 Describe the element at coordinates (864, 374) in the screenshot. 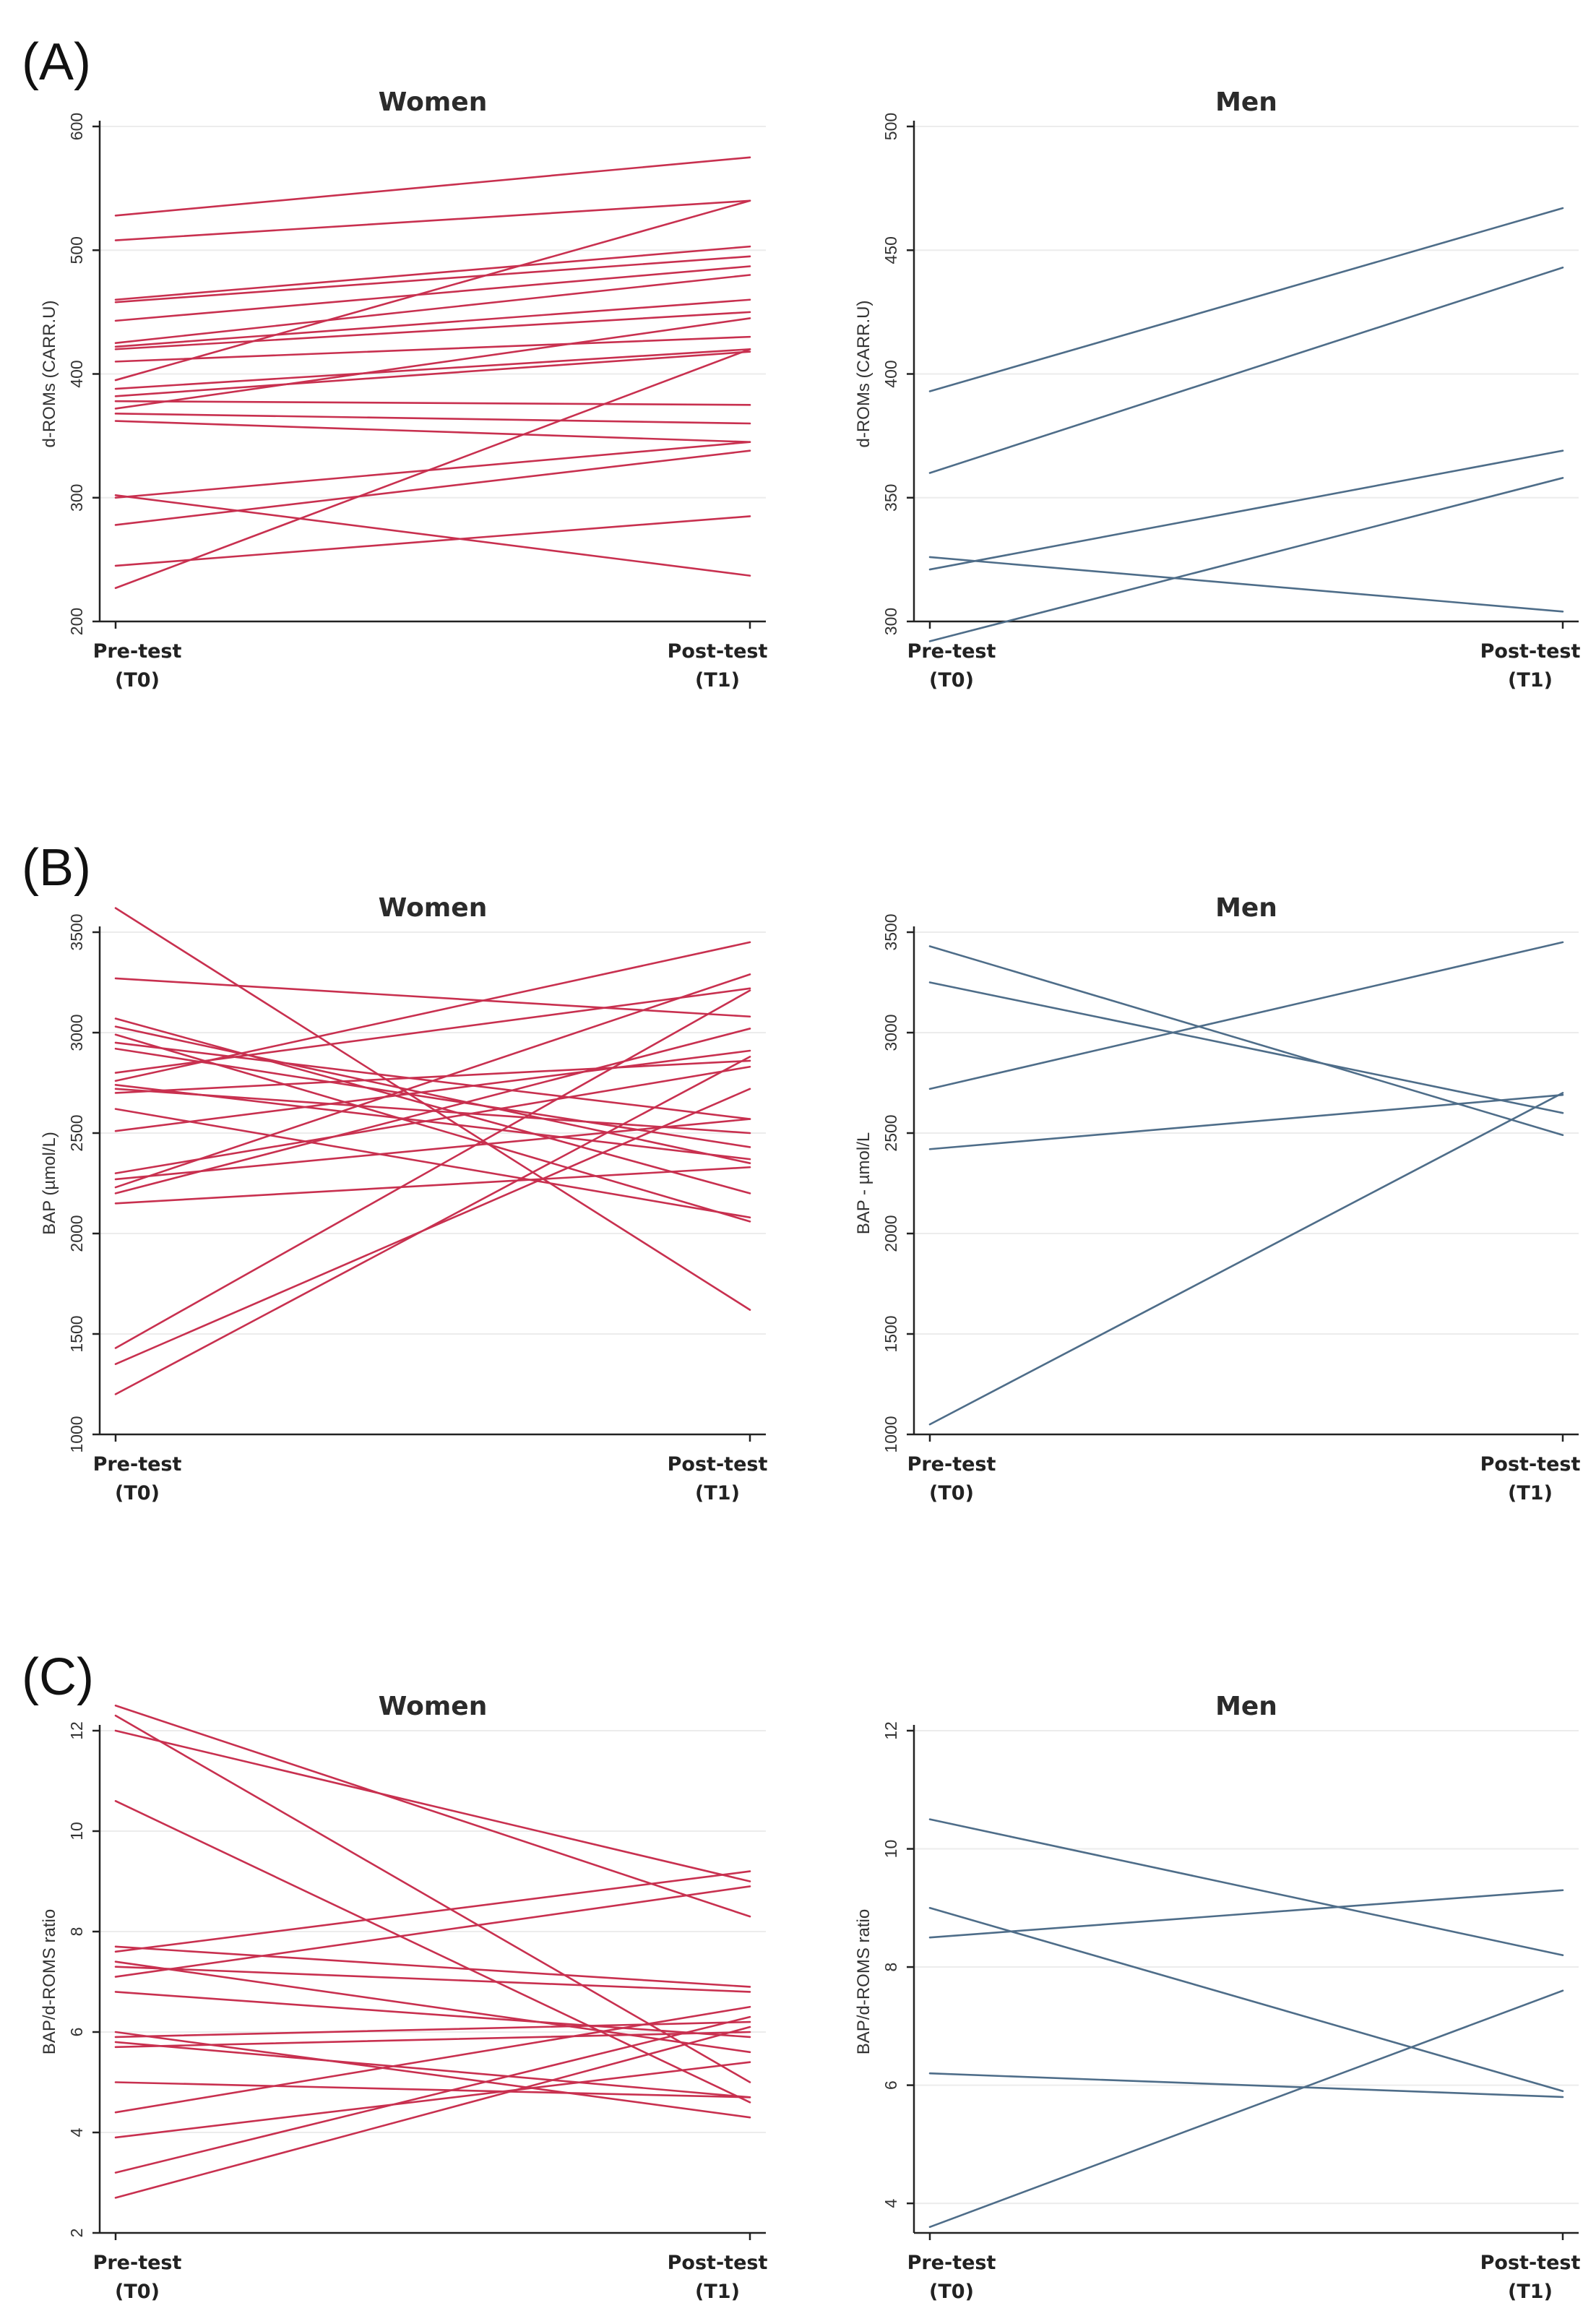

I see `y-axis-label: d-ROMs (CARR.U)` at that location.